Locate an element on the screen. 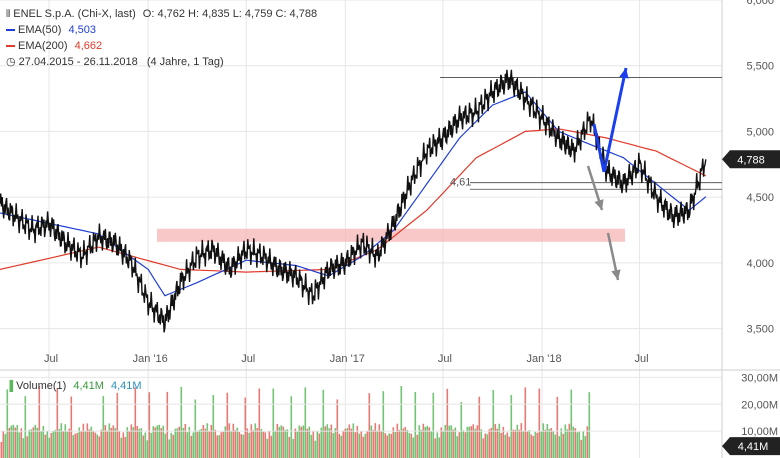  volume-last-tag is located at coordinates (751, 446).